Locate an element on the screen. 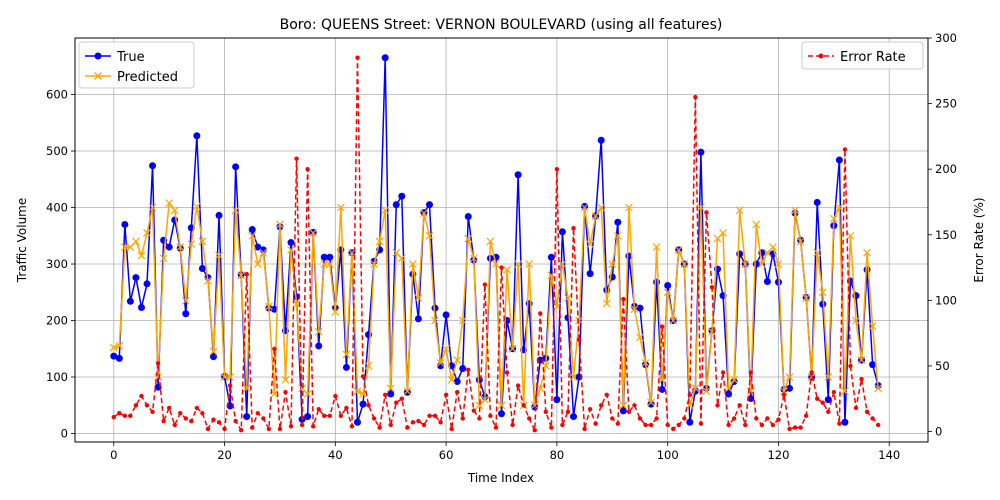  y2-axis-label: Error Rate (%) is located at coordinates (979, 239).